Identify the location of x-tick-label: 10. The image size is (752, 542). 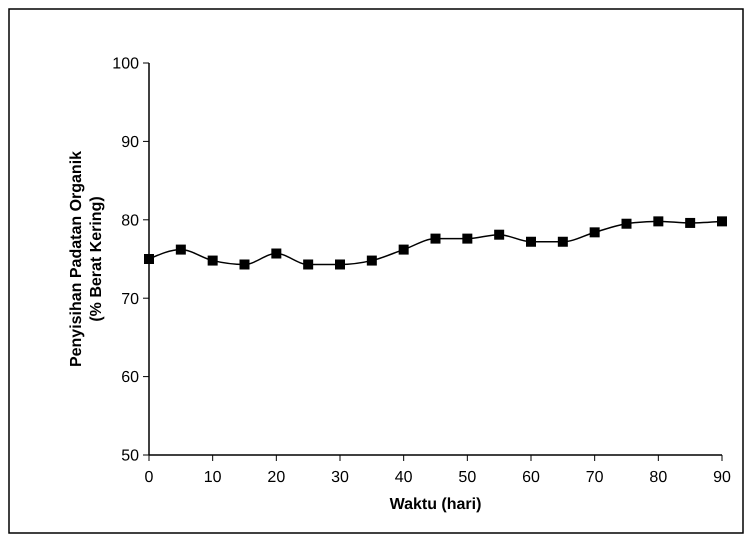
(213, 477).